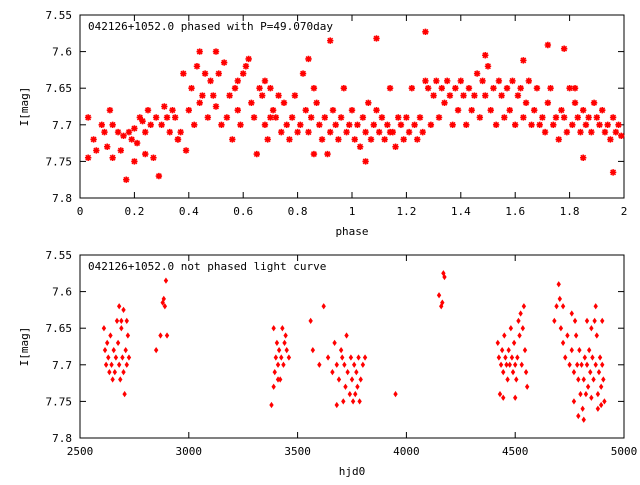 The image size is (640, 485). Describe the element at coordinates (570, 211) in the screenshot. I see `x-tick-label: 1.8` at that location.